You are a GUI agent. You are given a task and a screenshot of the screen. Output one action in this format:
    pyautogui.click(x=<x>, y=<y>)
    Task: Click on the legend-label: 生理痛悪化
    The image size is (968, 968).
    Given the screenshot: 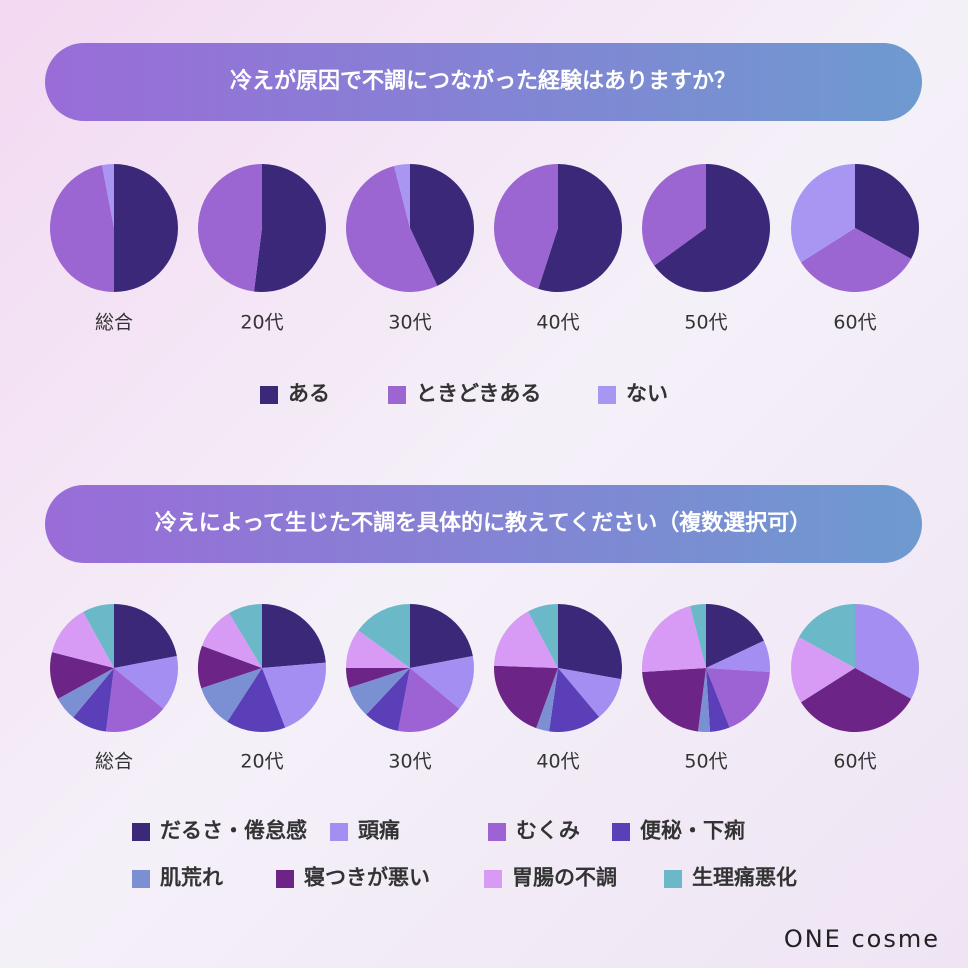 What is the action you would take?
    pyautogui.click(x=744, y=877)
    